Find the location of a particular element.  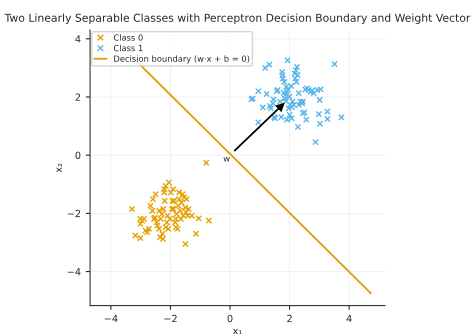

x-tick-label: −2 is located at coordinates (170, 318).